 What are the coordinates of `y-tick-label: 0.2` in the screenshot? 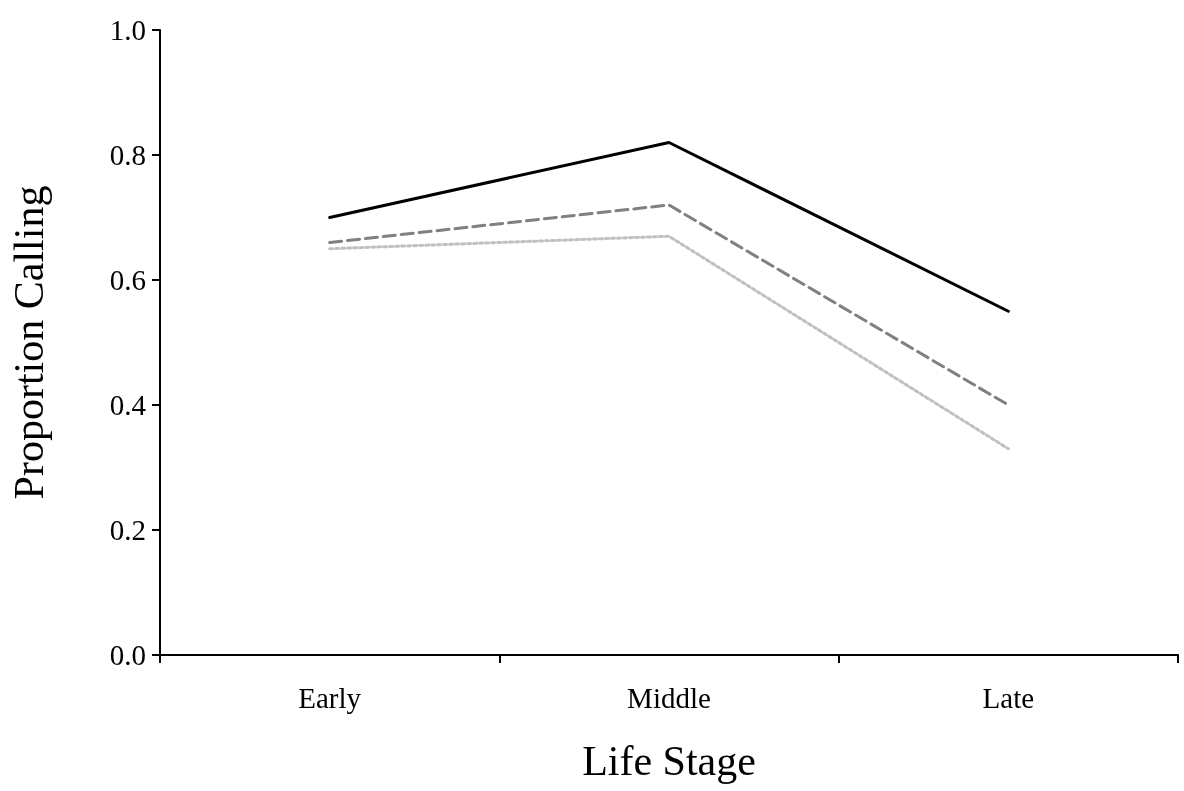 It's located at (127, 530).